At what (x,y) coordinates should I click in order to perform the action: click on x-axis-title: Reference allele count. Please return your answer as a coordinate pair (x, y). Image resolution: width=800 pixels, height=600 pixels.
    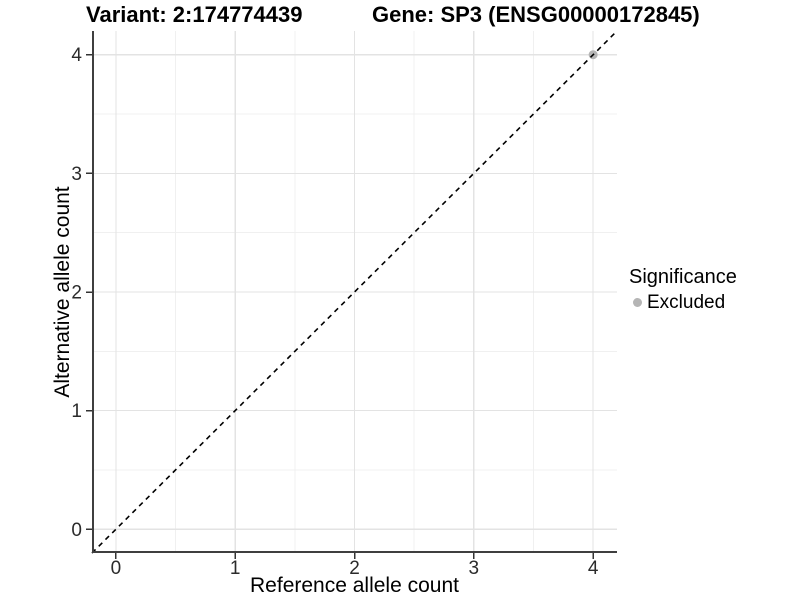
    Looking at the image, I should click on (354, 585).